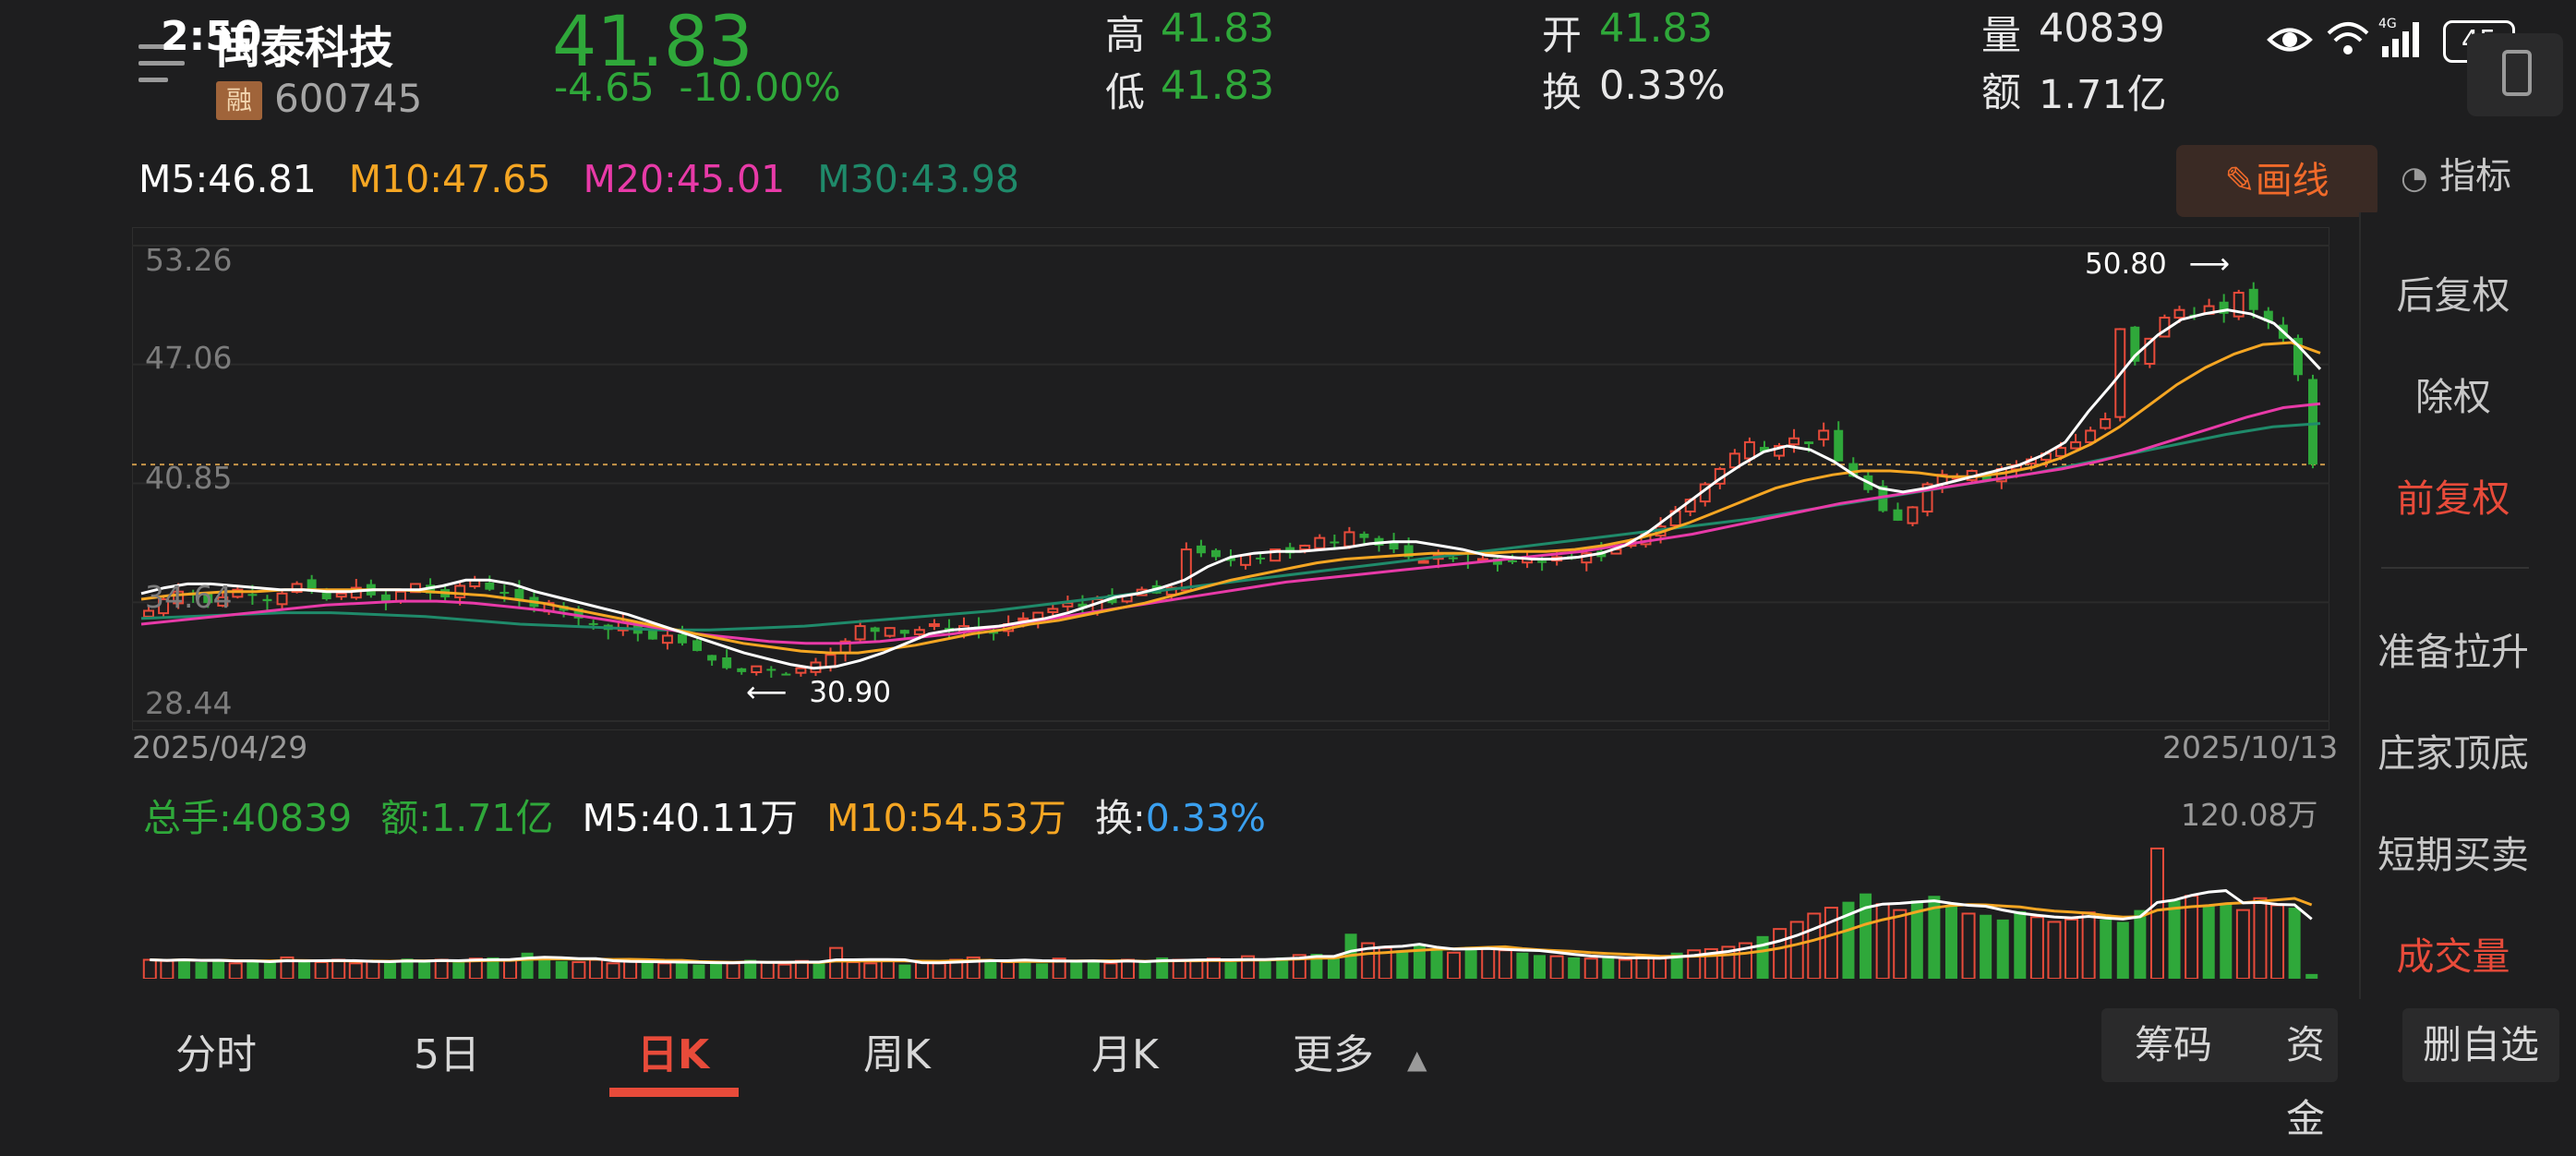 The width and height of the screenshot is (2576, 1156). Describe the element at coordinates (2219, 1074) in the screenshot. I see `chip-fund-group: 筹码 资金` at that location.